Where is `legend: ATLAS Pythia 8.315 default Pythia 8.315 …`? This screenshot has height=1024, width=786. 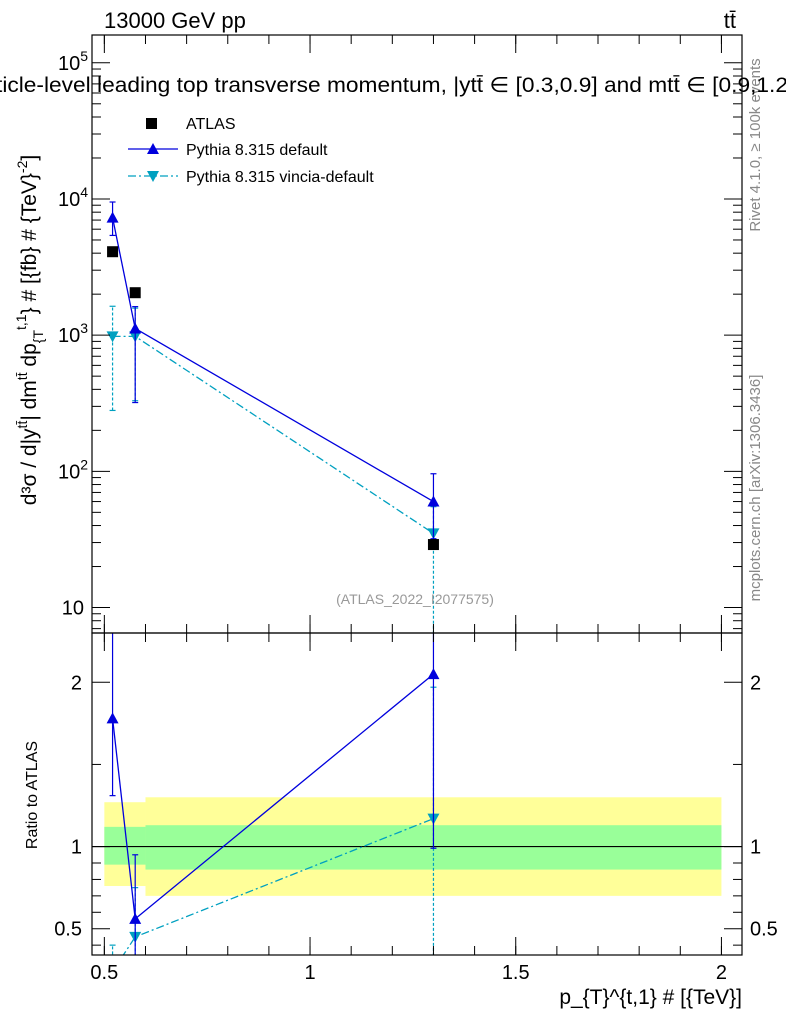
legend: ATLAS Pythia 8.315 default Pythia 8.315 … is located at coordinates (251, 151).